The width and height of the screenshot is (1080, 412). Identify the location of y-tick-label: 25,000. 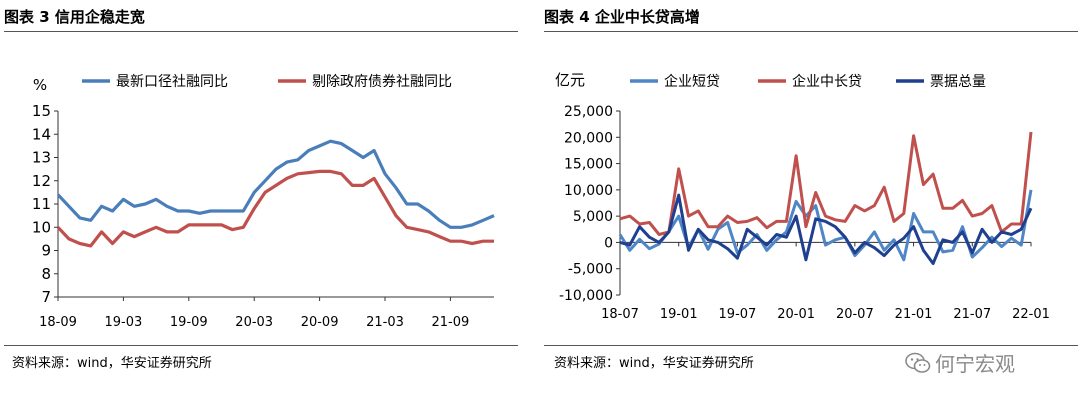
(588, 112).